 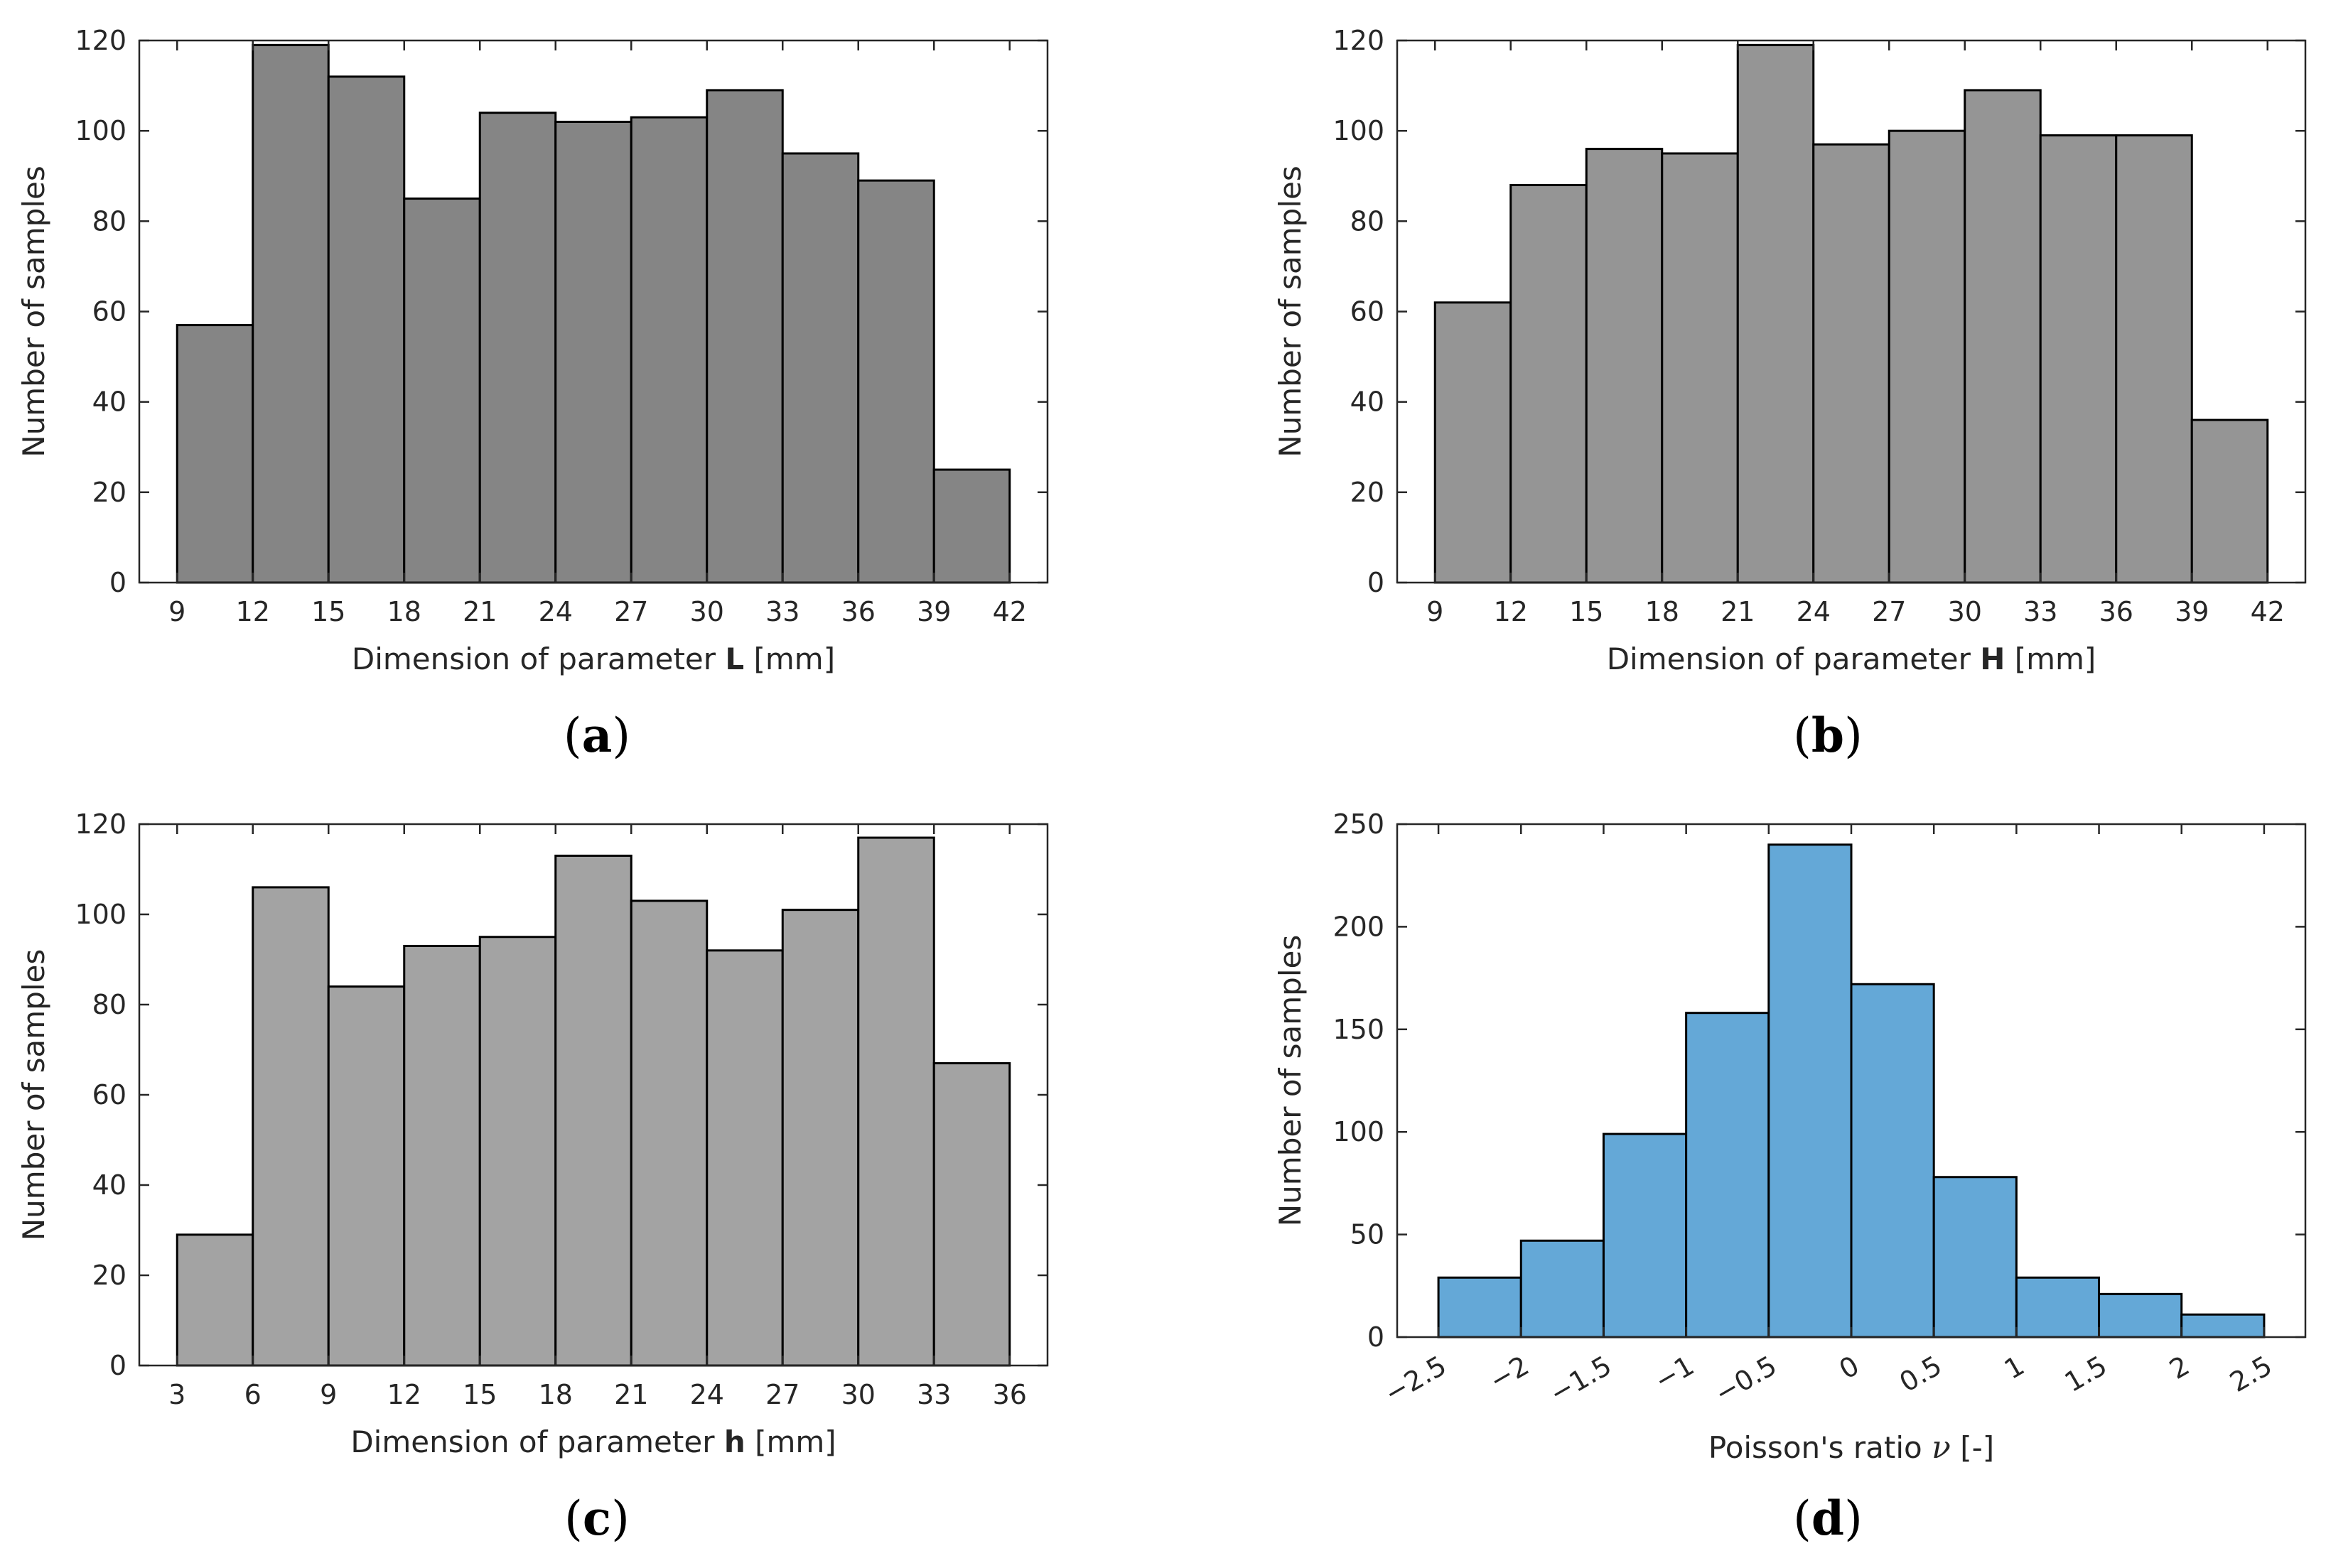 I want to click on x-axis-label: Dimension of parameter H [mm], so click(x=1851, y=659).